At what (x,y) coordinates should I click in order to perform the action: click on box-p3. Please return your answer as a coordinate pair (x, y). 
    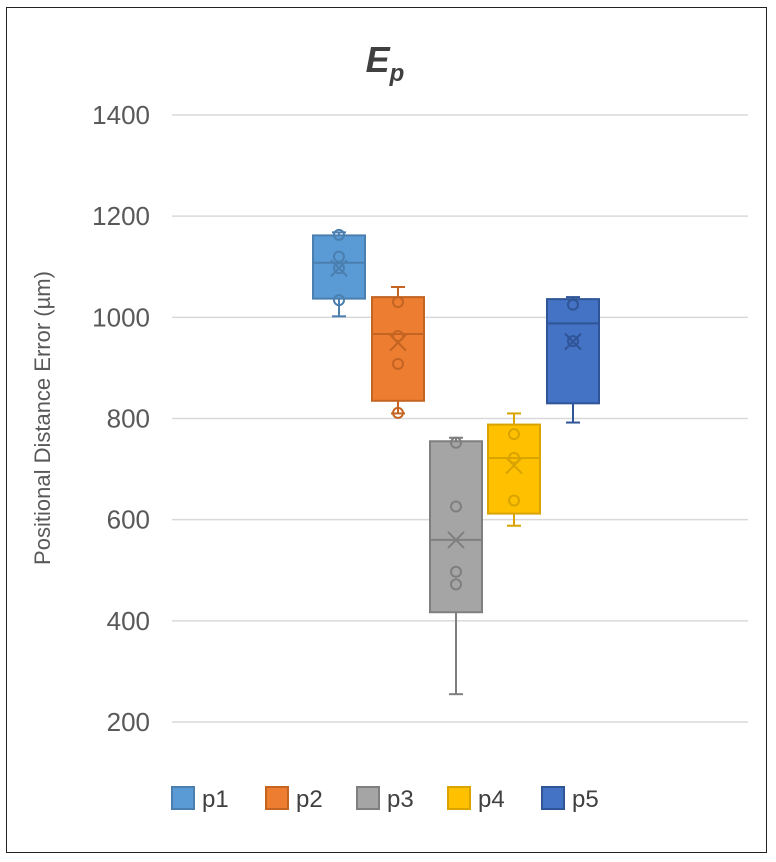
    Looking at the image, I should click on (456, 566).